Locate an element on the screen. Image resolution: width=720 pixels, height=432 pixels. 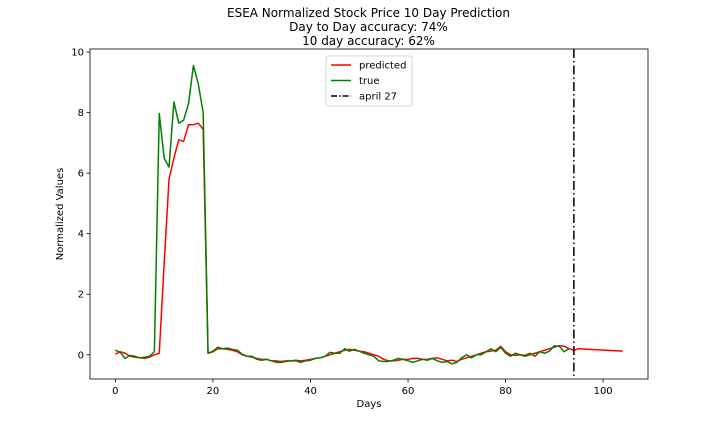
x-tick-label: 0 is located at coordinates (115, 391).